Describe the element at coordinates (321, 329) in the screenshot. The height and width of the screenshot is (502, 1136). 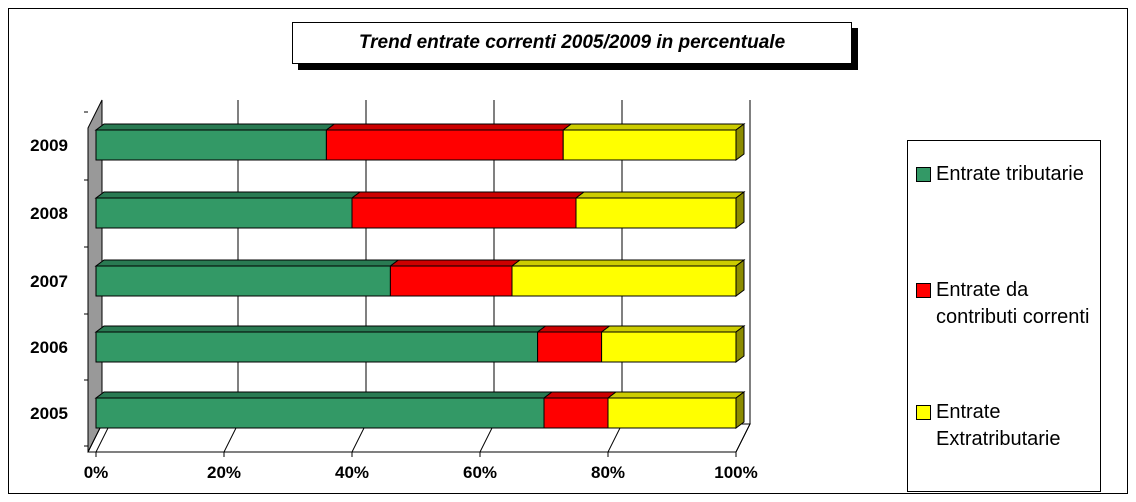
I see `bar-top-entrate-tributarie-2006` at that location.